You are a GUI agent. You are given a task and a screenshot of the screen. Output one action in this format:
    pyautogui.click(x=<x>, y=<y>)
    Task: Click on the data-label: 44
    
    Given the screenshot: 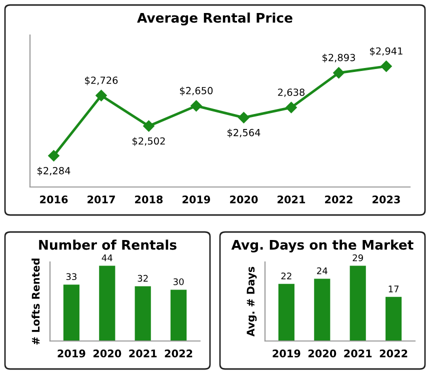 What is the action you would take?
    pyautogui.click(x=107, y=258)
    